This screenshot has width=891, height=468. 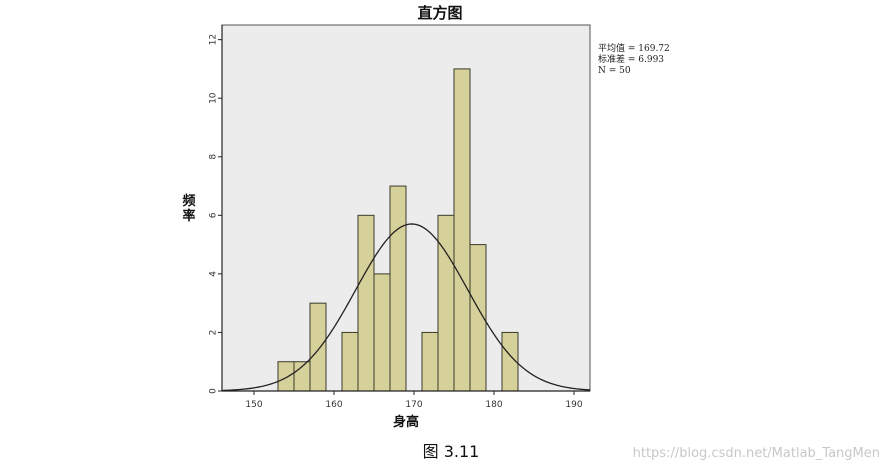 What do you see at coordinates (413, 405) in the screenshot?
I see `x-tick-label: 170` at bounding box center [413, 405].